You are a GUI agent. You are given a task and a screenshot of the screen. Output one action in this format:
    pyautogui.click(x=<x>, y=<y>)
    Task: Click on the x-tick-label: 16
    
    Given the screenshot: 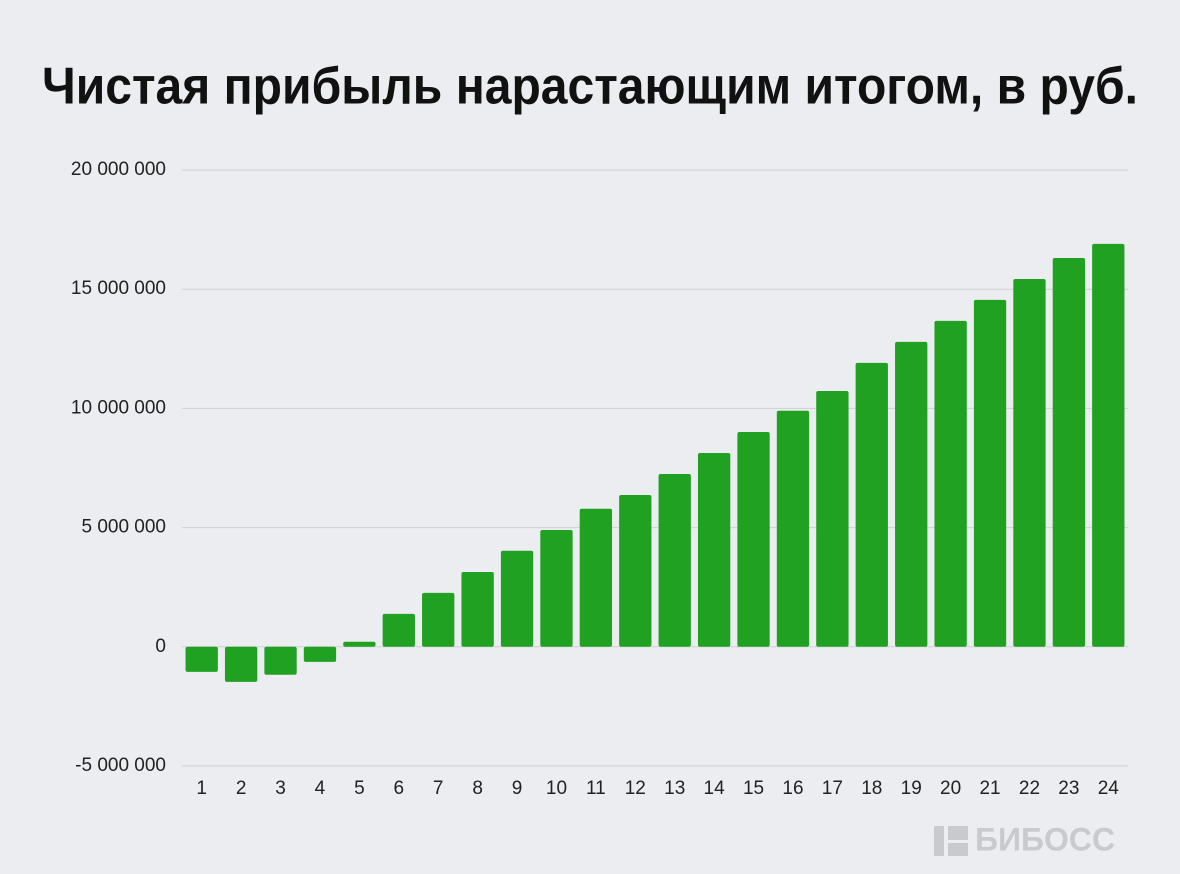 What is the action you would take?
    pyautogui.click(x=792, y=788)
    